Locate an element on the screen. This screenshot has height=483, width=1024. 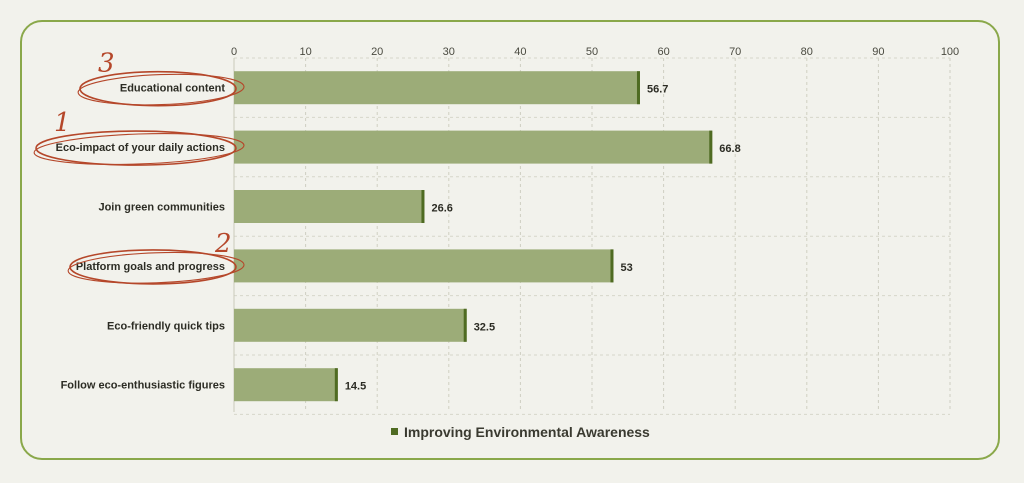
x-tick-label: 70 is located at coordinates (735, 52).